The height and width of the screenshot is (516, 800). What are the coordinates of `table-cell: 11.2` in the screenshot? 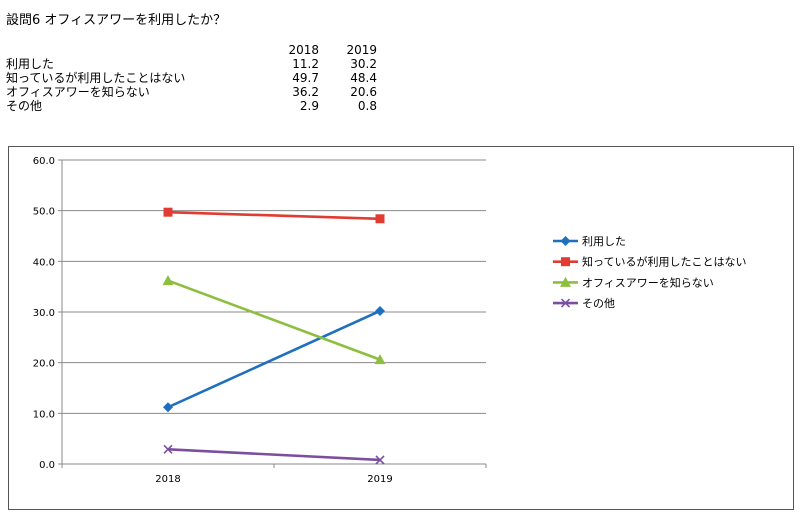 It's located at (305, 64).